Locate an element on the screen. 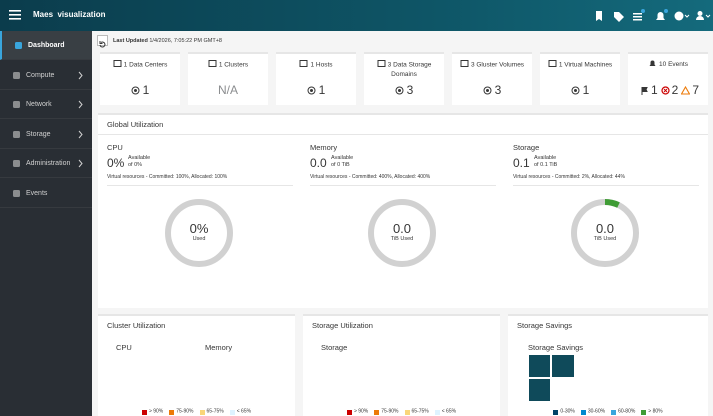 This screenshot has width=713, height=416. refresh-button is located at coordinates (102, 41).